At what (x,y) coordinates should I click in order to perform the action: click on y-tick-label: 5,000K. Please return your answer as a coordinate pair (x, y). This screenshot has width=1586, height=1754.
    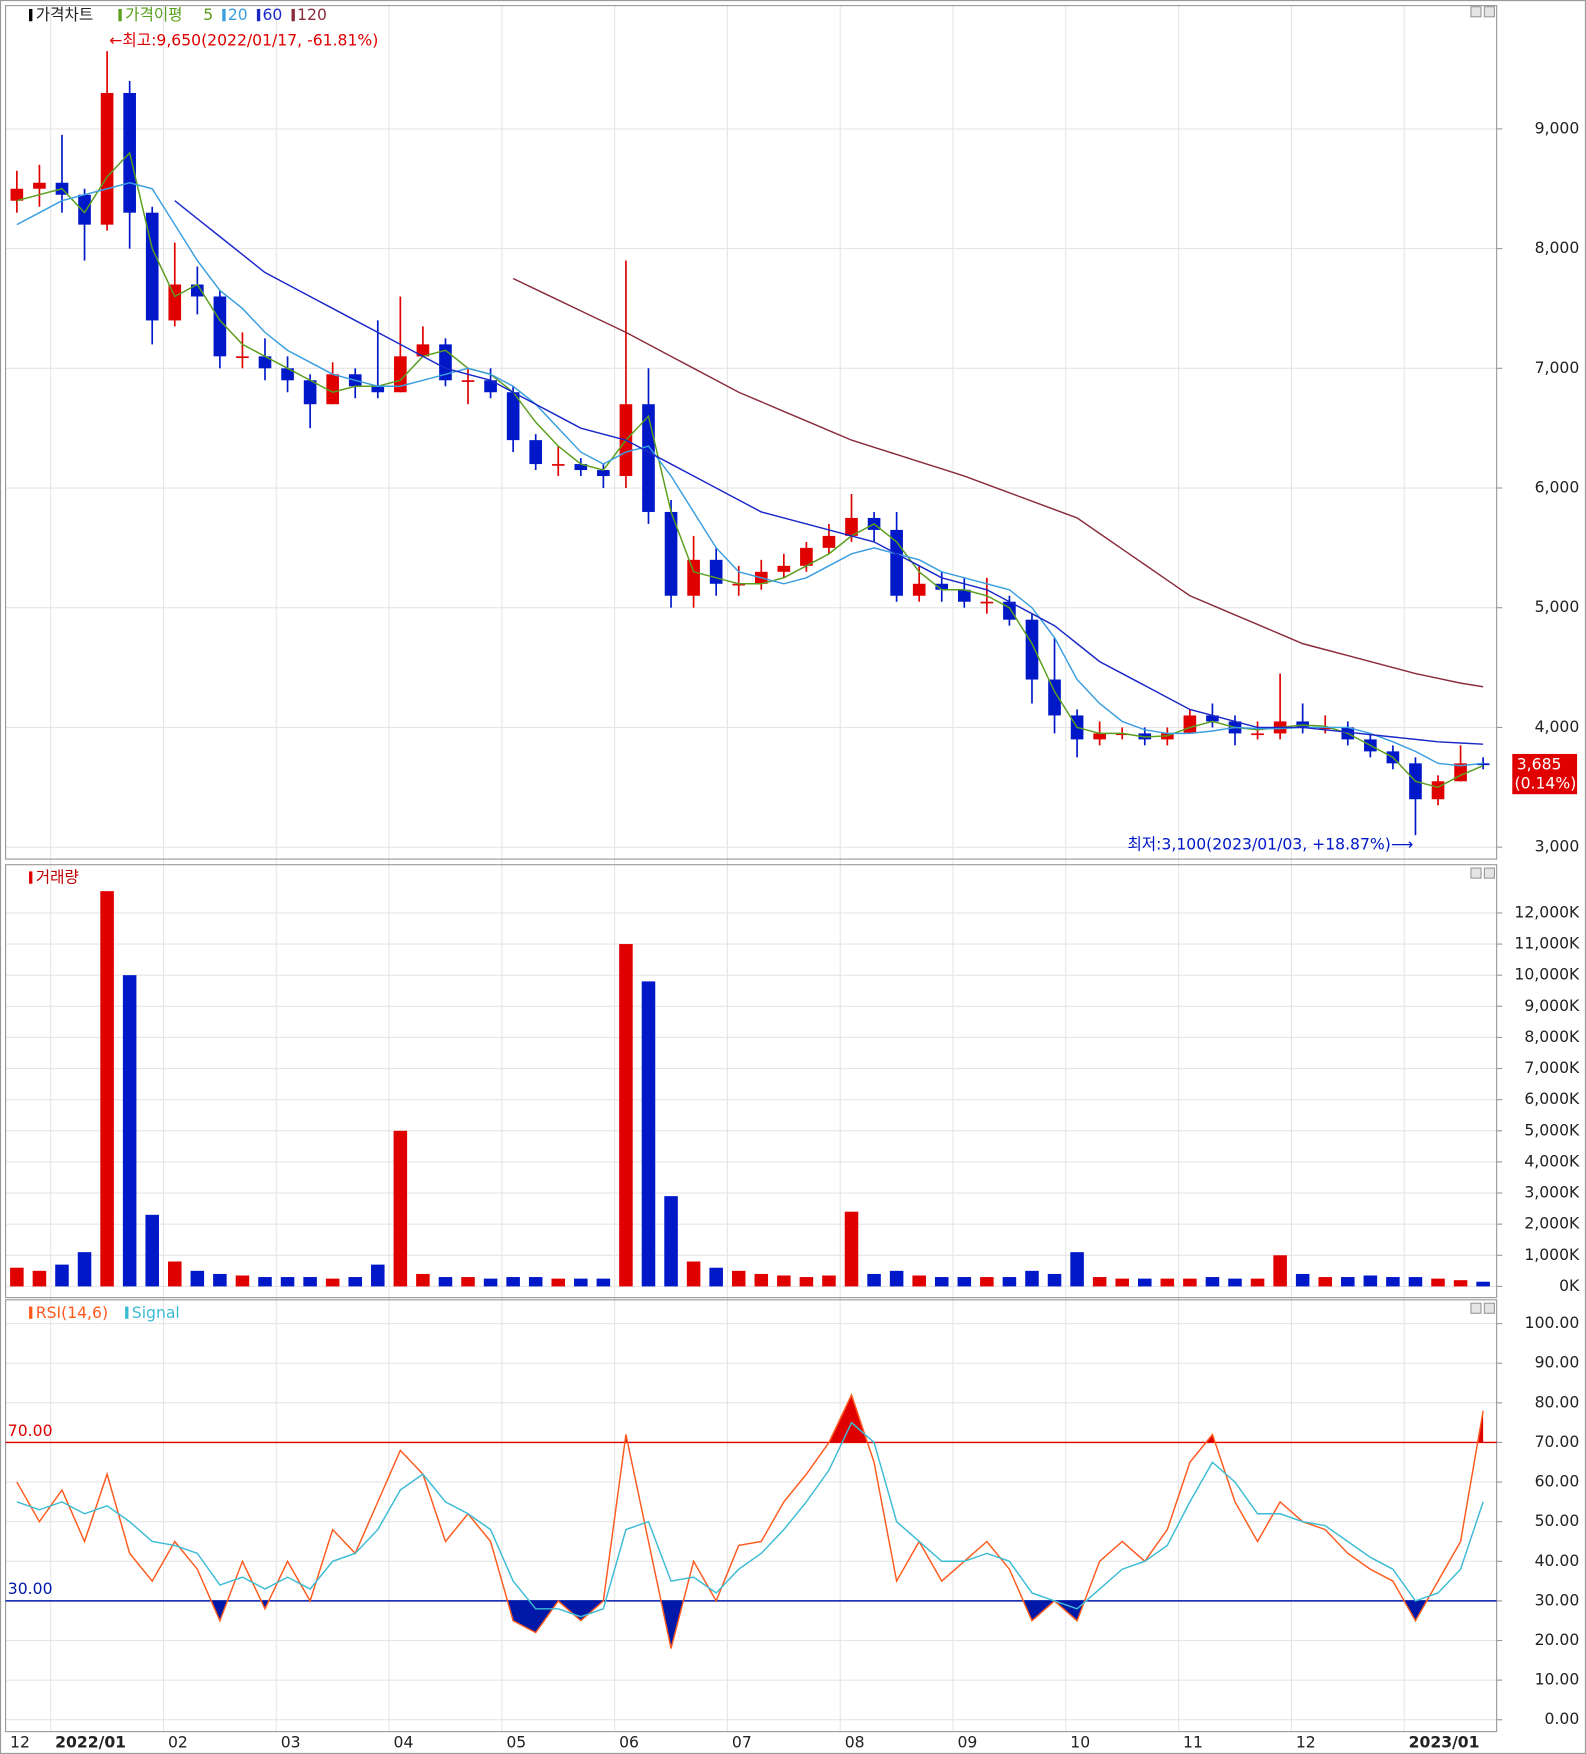
    Looking at the image, I should click on (1552, 1129).